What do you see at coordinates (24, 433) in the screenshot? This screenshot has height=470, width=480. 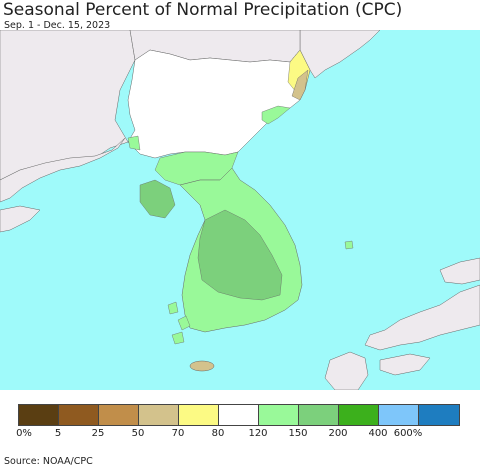 I see `legend-tick-0: 0%` at bounding box center [24, 433].